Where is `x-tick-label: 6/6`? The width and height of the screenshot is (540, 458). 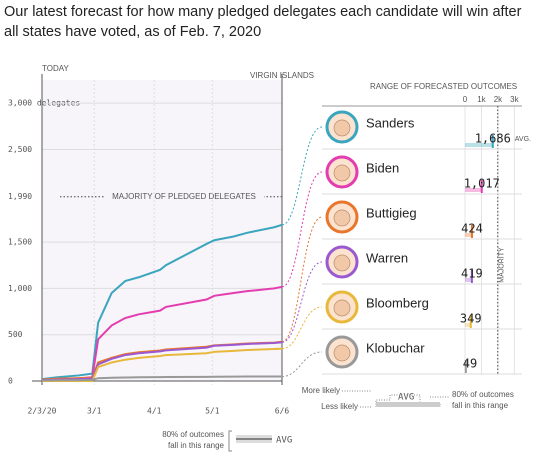 x-tick-label: 6/6 is located at coordinates (282, 411).